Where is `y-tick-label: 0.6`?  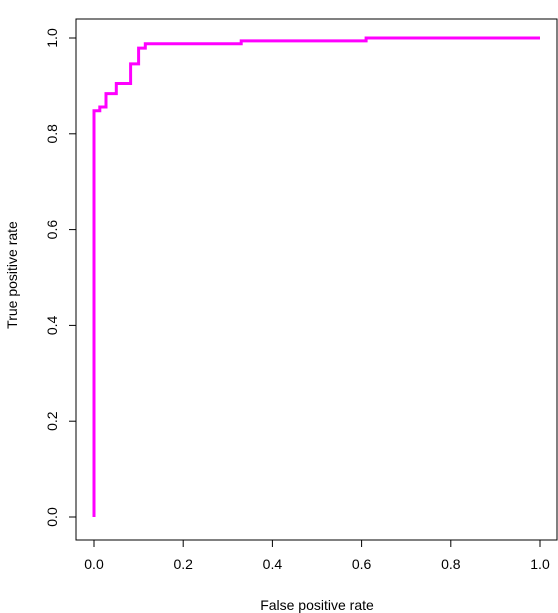 y-tick-label: 0.6 is located at coordinates (52, 230).